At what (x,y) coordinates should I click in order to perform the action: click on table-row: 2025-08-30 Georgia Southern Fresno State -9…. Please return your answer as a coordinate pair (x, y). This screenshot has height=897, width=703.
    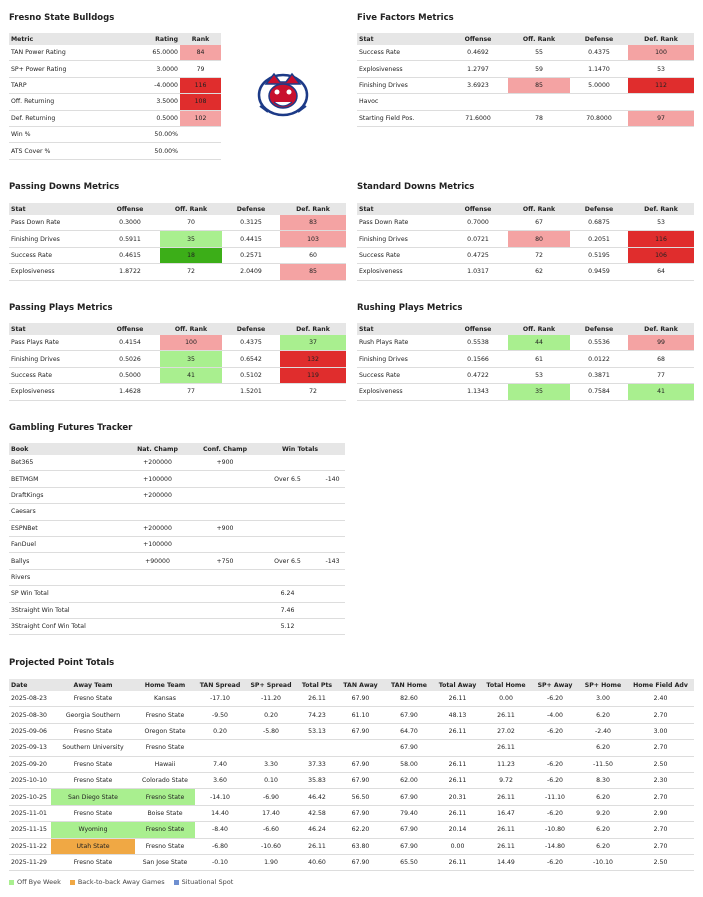
    Looking at the image, I should click on (351, 715).